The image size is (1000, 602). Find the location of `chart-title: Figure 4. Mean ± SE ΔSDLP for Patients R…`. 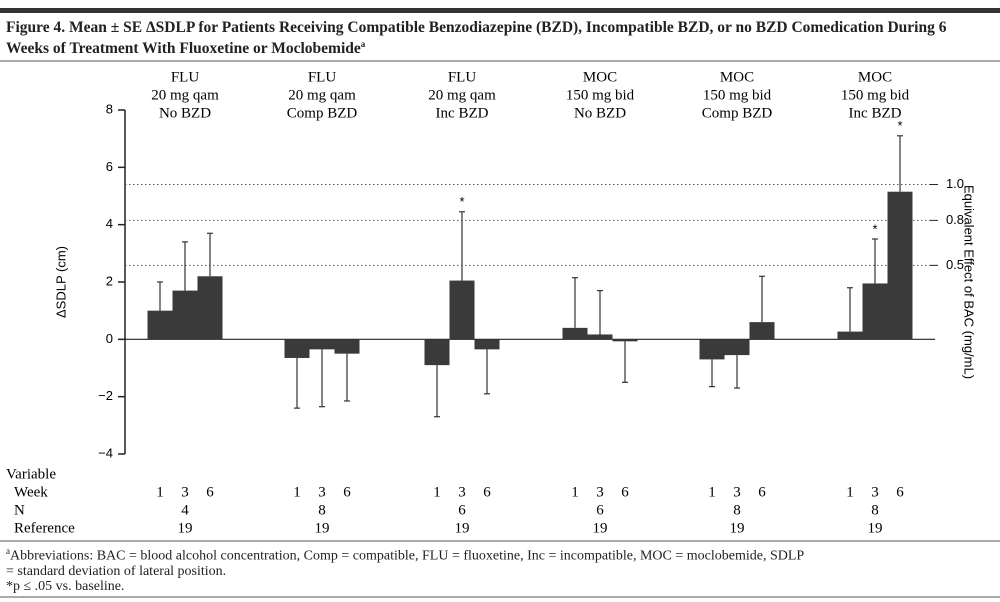

chart-title: Figure 4. Mean ± SE ΔSDLP for Patients R… is located at coordinates (486, 38).